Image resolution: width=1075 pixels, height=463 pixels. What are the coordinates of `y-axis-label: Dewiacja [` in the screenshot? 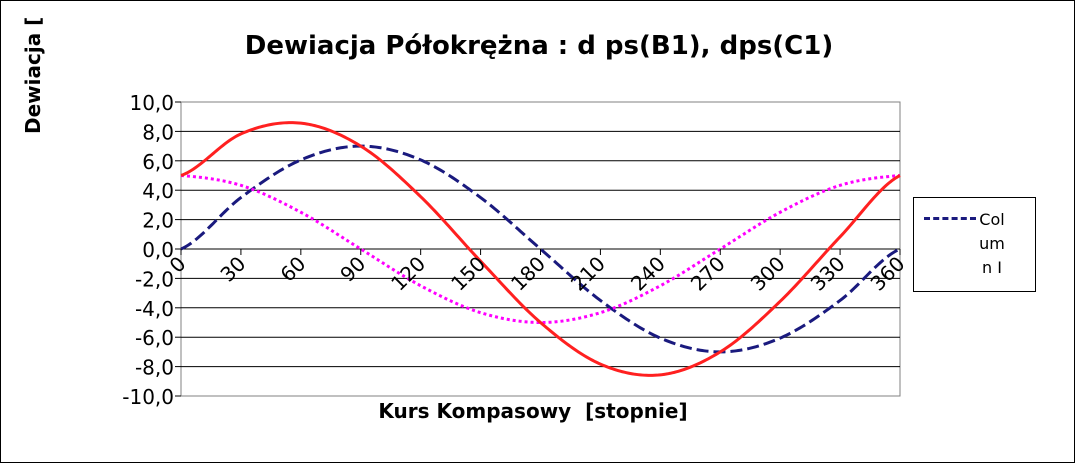 It's located at (33, 75).